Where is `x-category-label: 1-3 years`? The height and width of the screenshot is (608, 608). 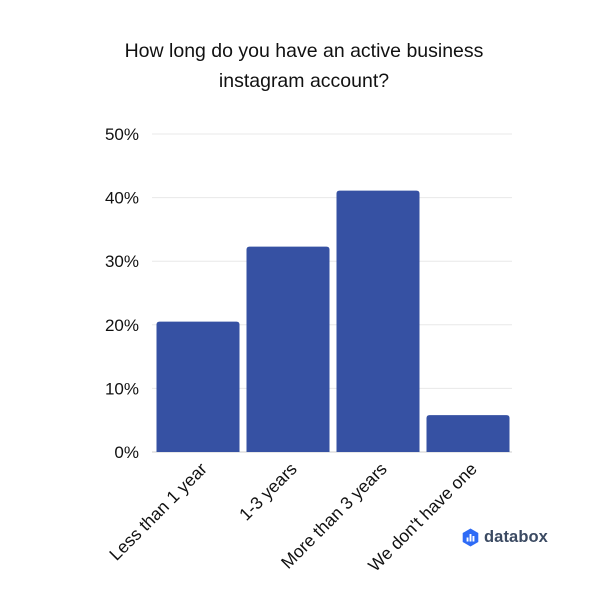
x-category-label: 1-3 years is located at coordinates (268, 492).